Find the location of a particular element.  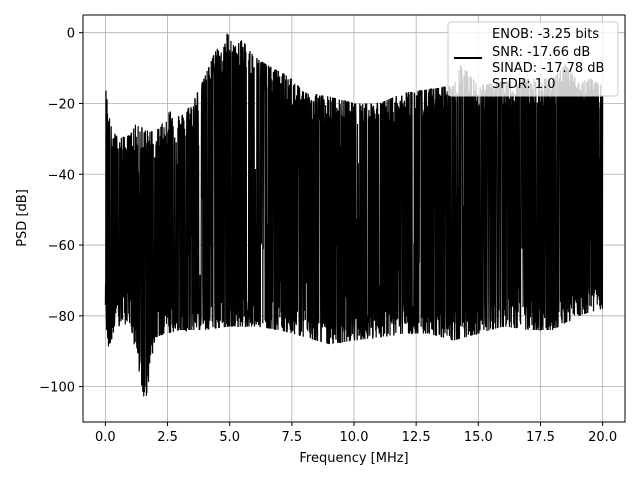

x-tick-label: 0.0 is located at coordinates (105, 437).